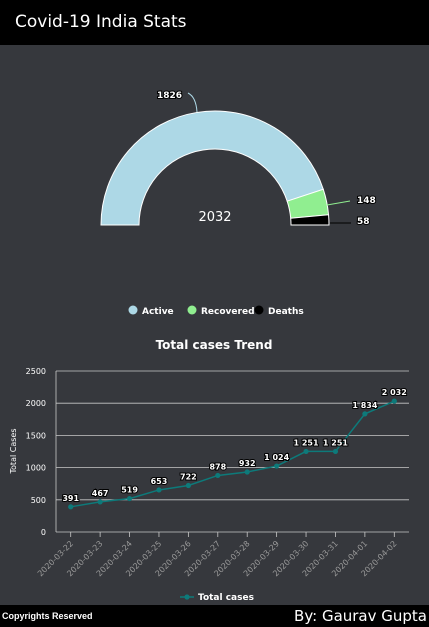  Describe the element at coordinates (212, 168) in the screenshot. I see `donut-segment-active` at that location.